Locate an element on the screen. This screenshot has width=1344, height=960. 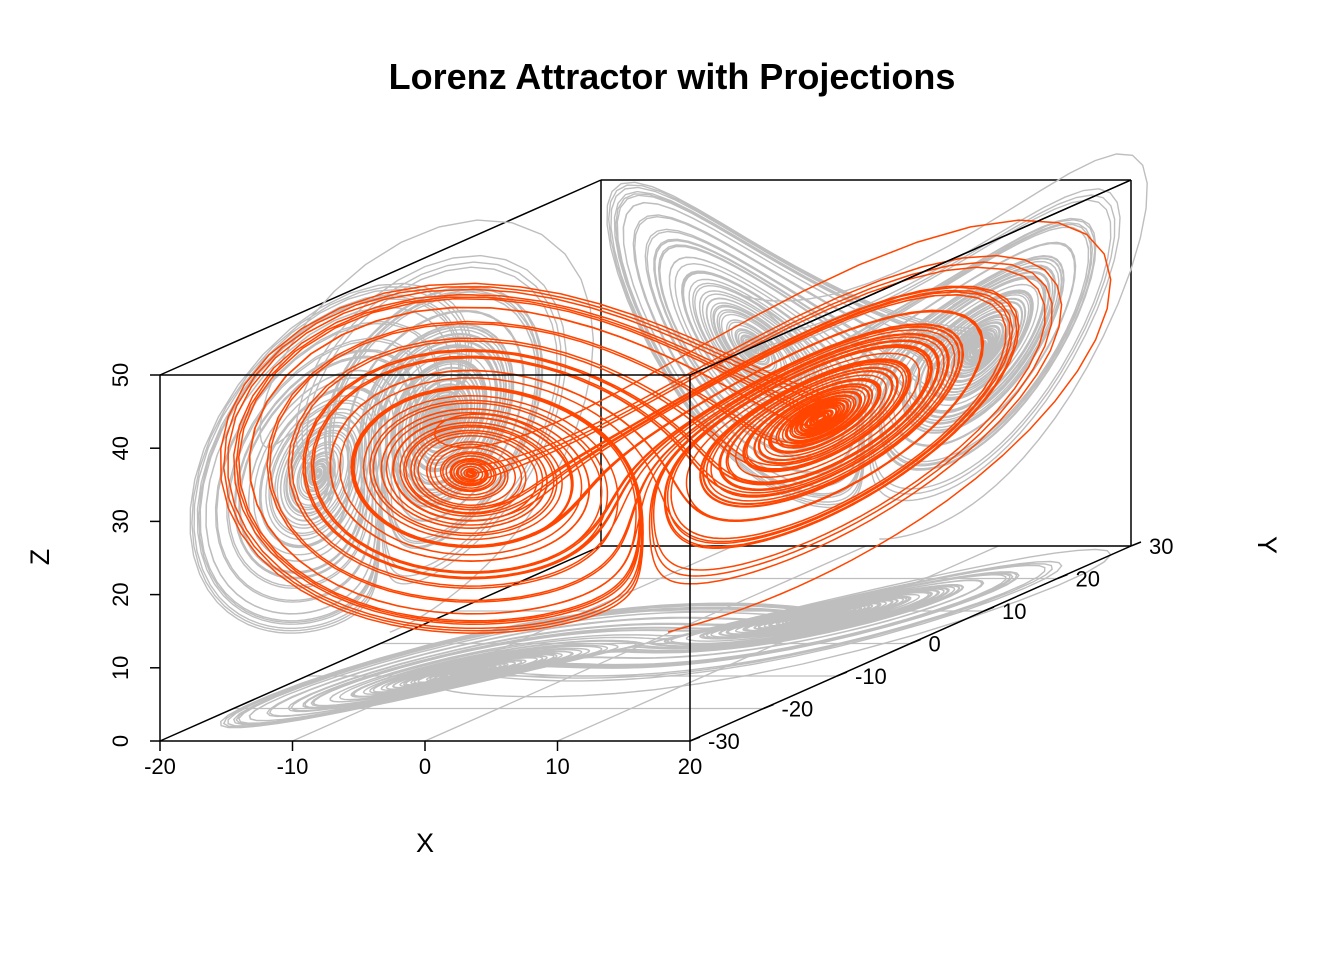
x-tick-label: 20 is located at coordinates (690, 766).